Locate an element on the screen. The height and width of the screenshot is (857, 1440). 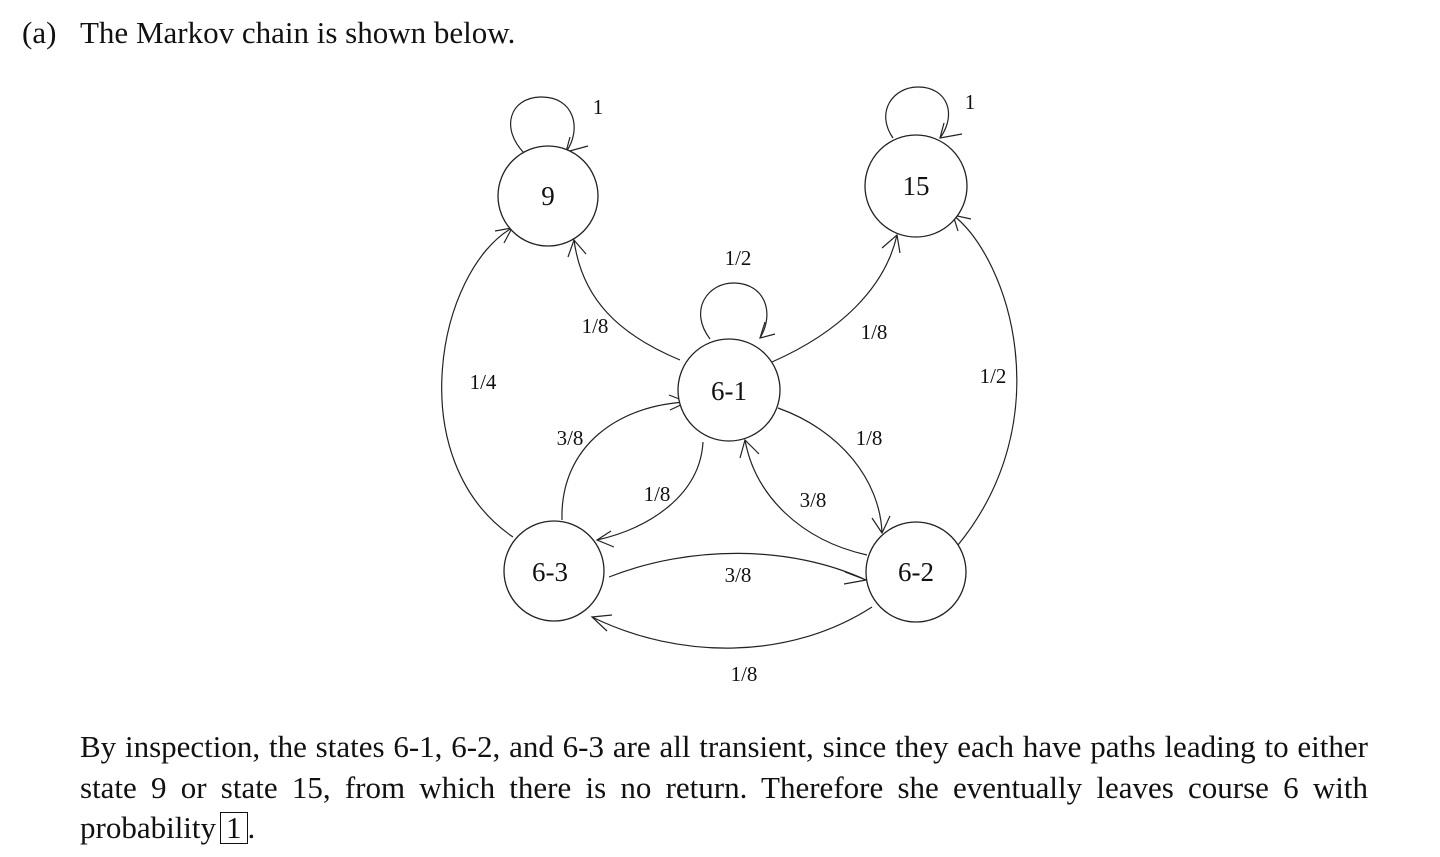
prob-6-2-to-6-3: 1/8 is located at coordinates (744, 674).